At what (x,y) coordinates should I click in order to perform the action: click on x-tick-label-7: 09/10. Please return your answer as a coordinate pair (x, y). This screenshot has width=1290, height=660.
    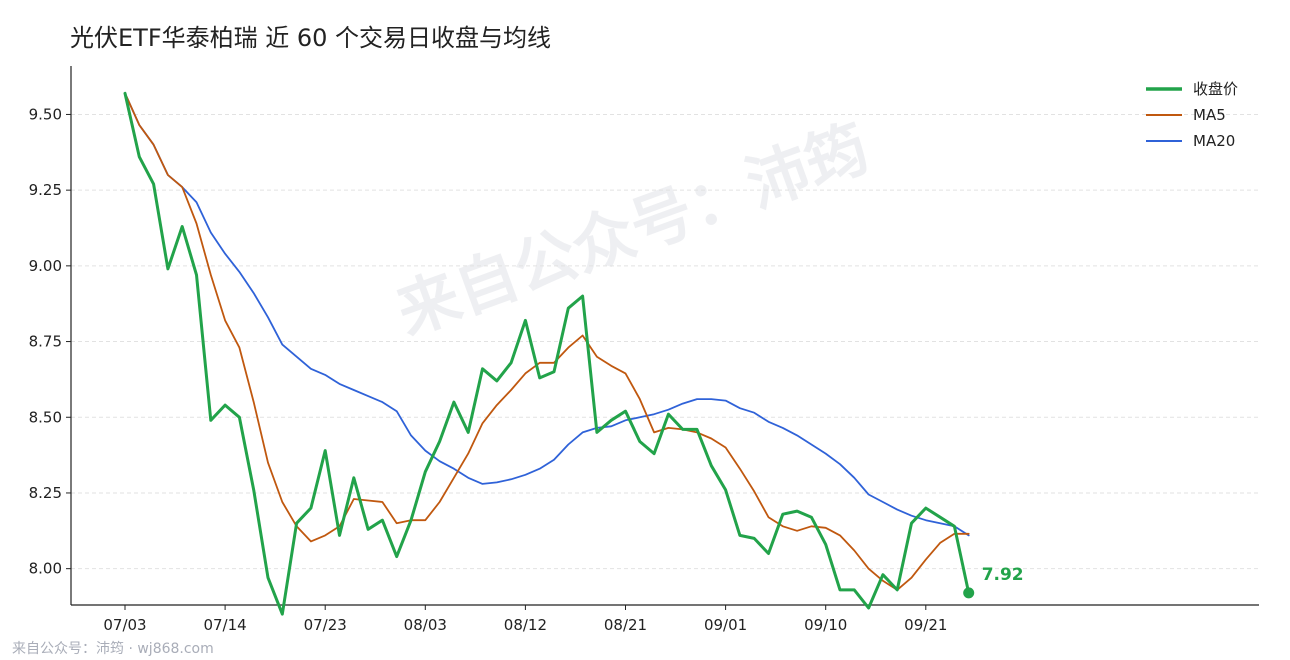
    Looking at the image, I should click on (825, 625).